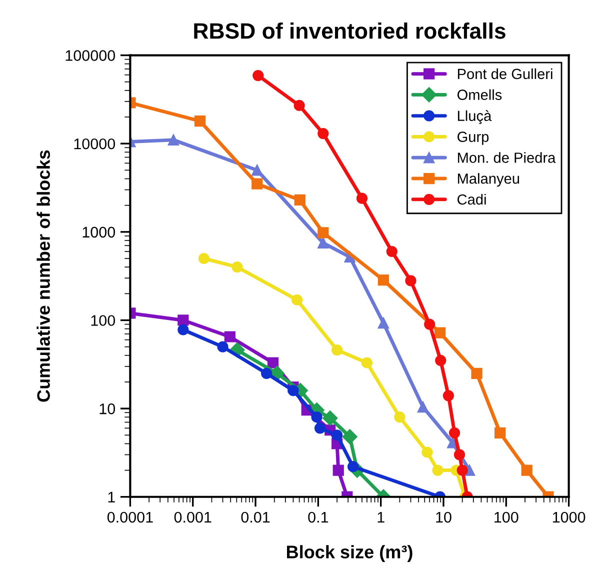 Image resolution: width=600 pixels, height=588 pixels. Describe the element at coordinates (318, 517) in the screenshot. I see `x-tick-label: 0.1` at that location.